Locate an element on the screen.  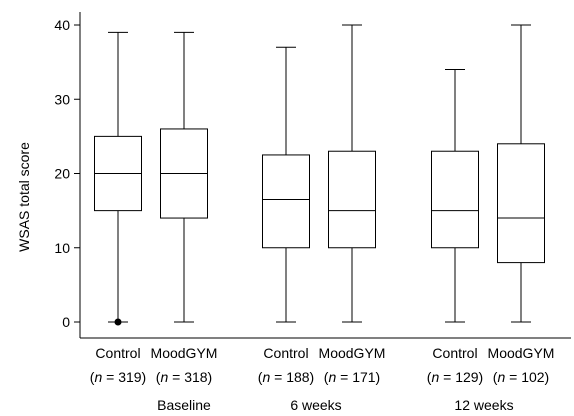
sample-size-label: (n = 129) is located at coordinates (455, 377).